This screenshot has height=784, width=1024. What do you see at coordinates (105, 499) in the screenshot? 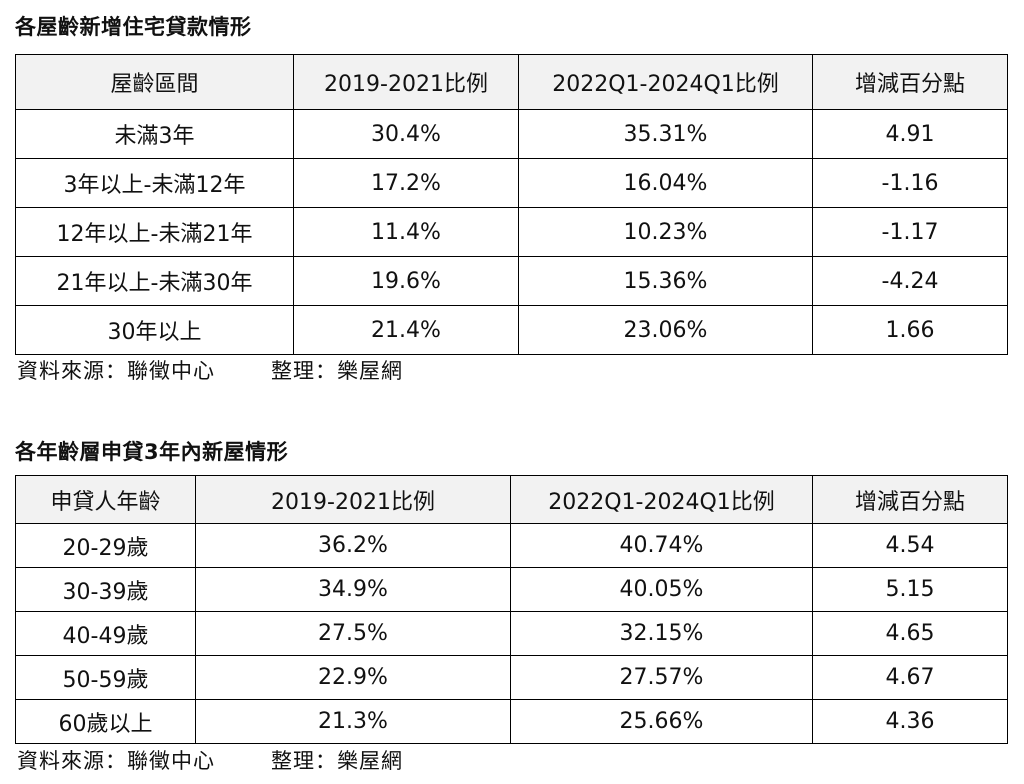
I see `column-header-borrower-age: 申貸人年齡` at bounding box center [105, 499].